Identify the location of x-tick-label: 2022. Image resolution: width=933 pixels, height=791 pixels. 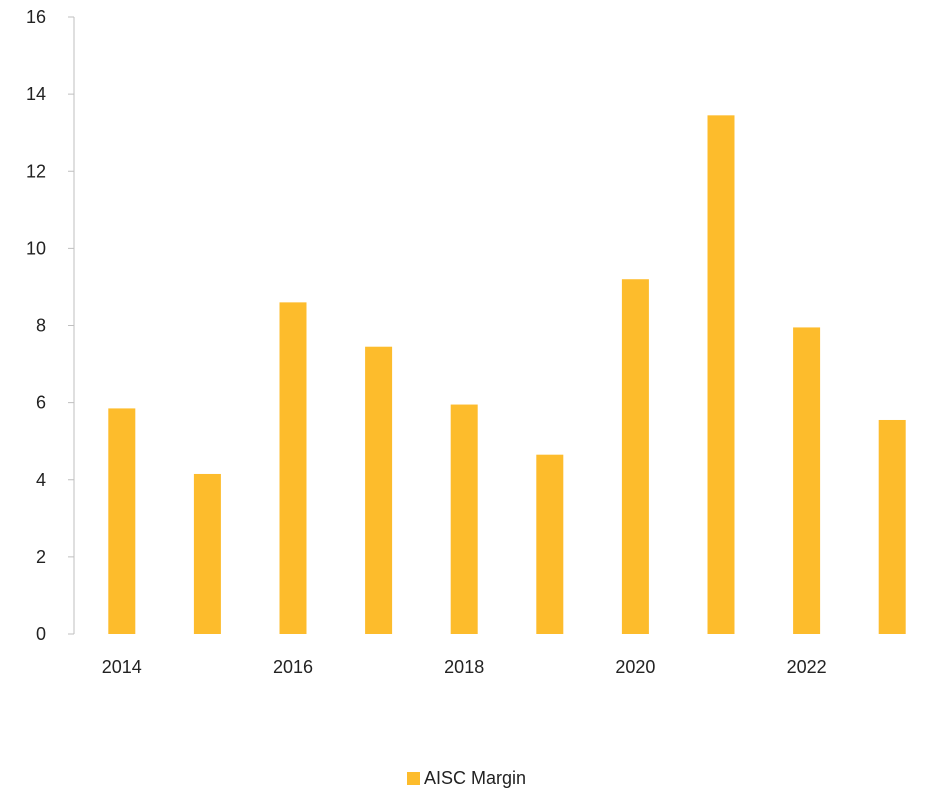
(807, 667).